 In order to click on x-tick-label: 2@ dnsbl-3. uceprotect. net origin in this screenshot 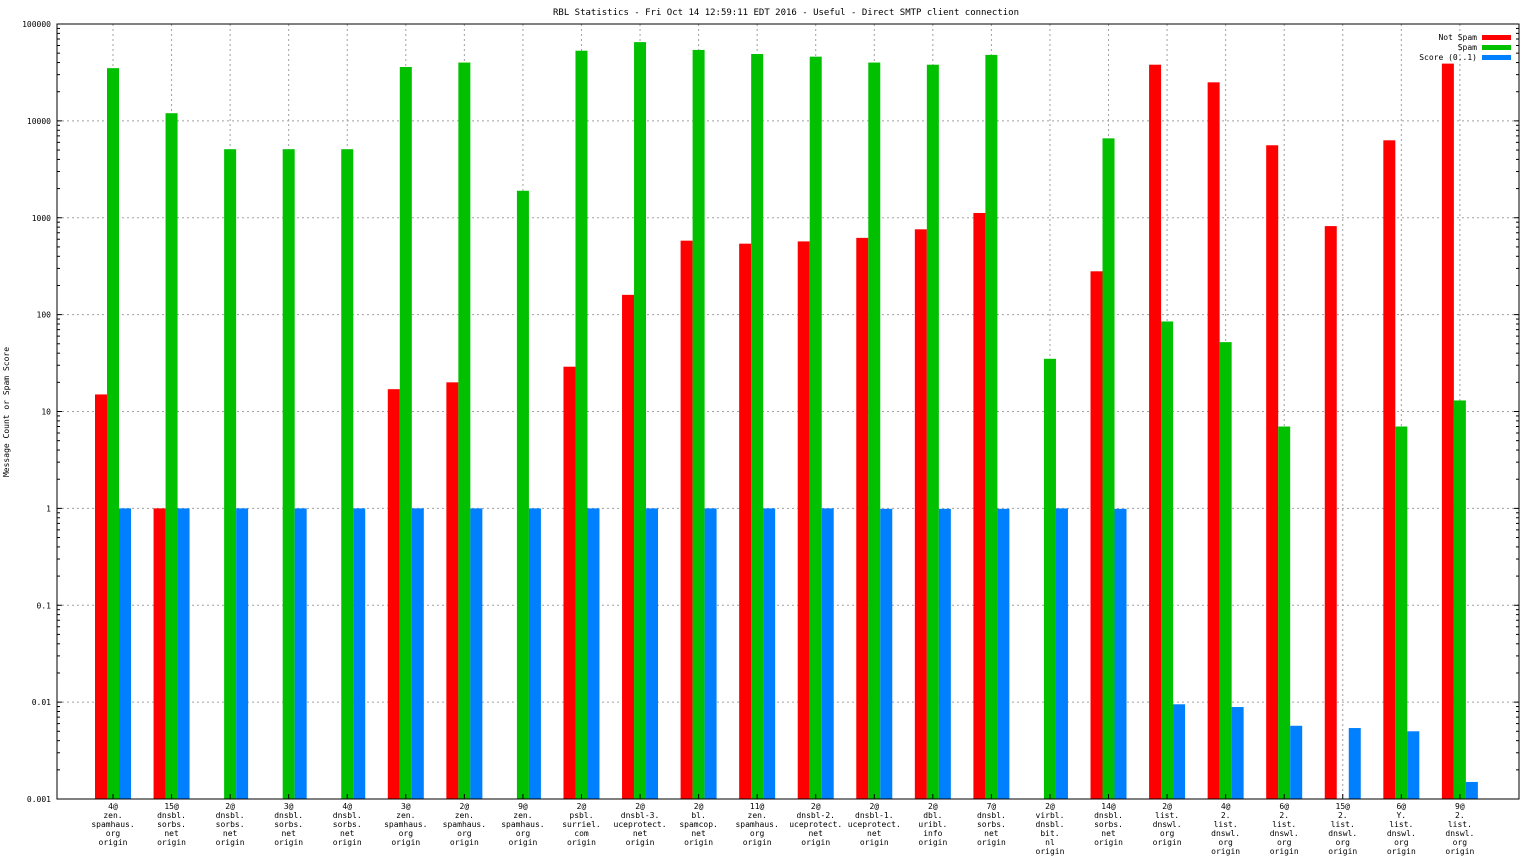, I will do `click(640, 824)`.